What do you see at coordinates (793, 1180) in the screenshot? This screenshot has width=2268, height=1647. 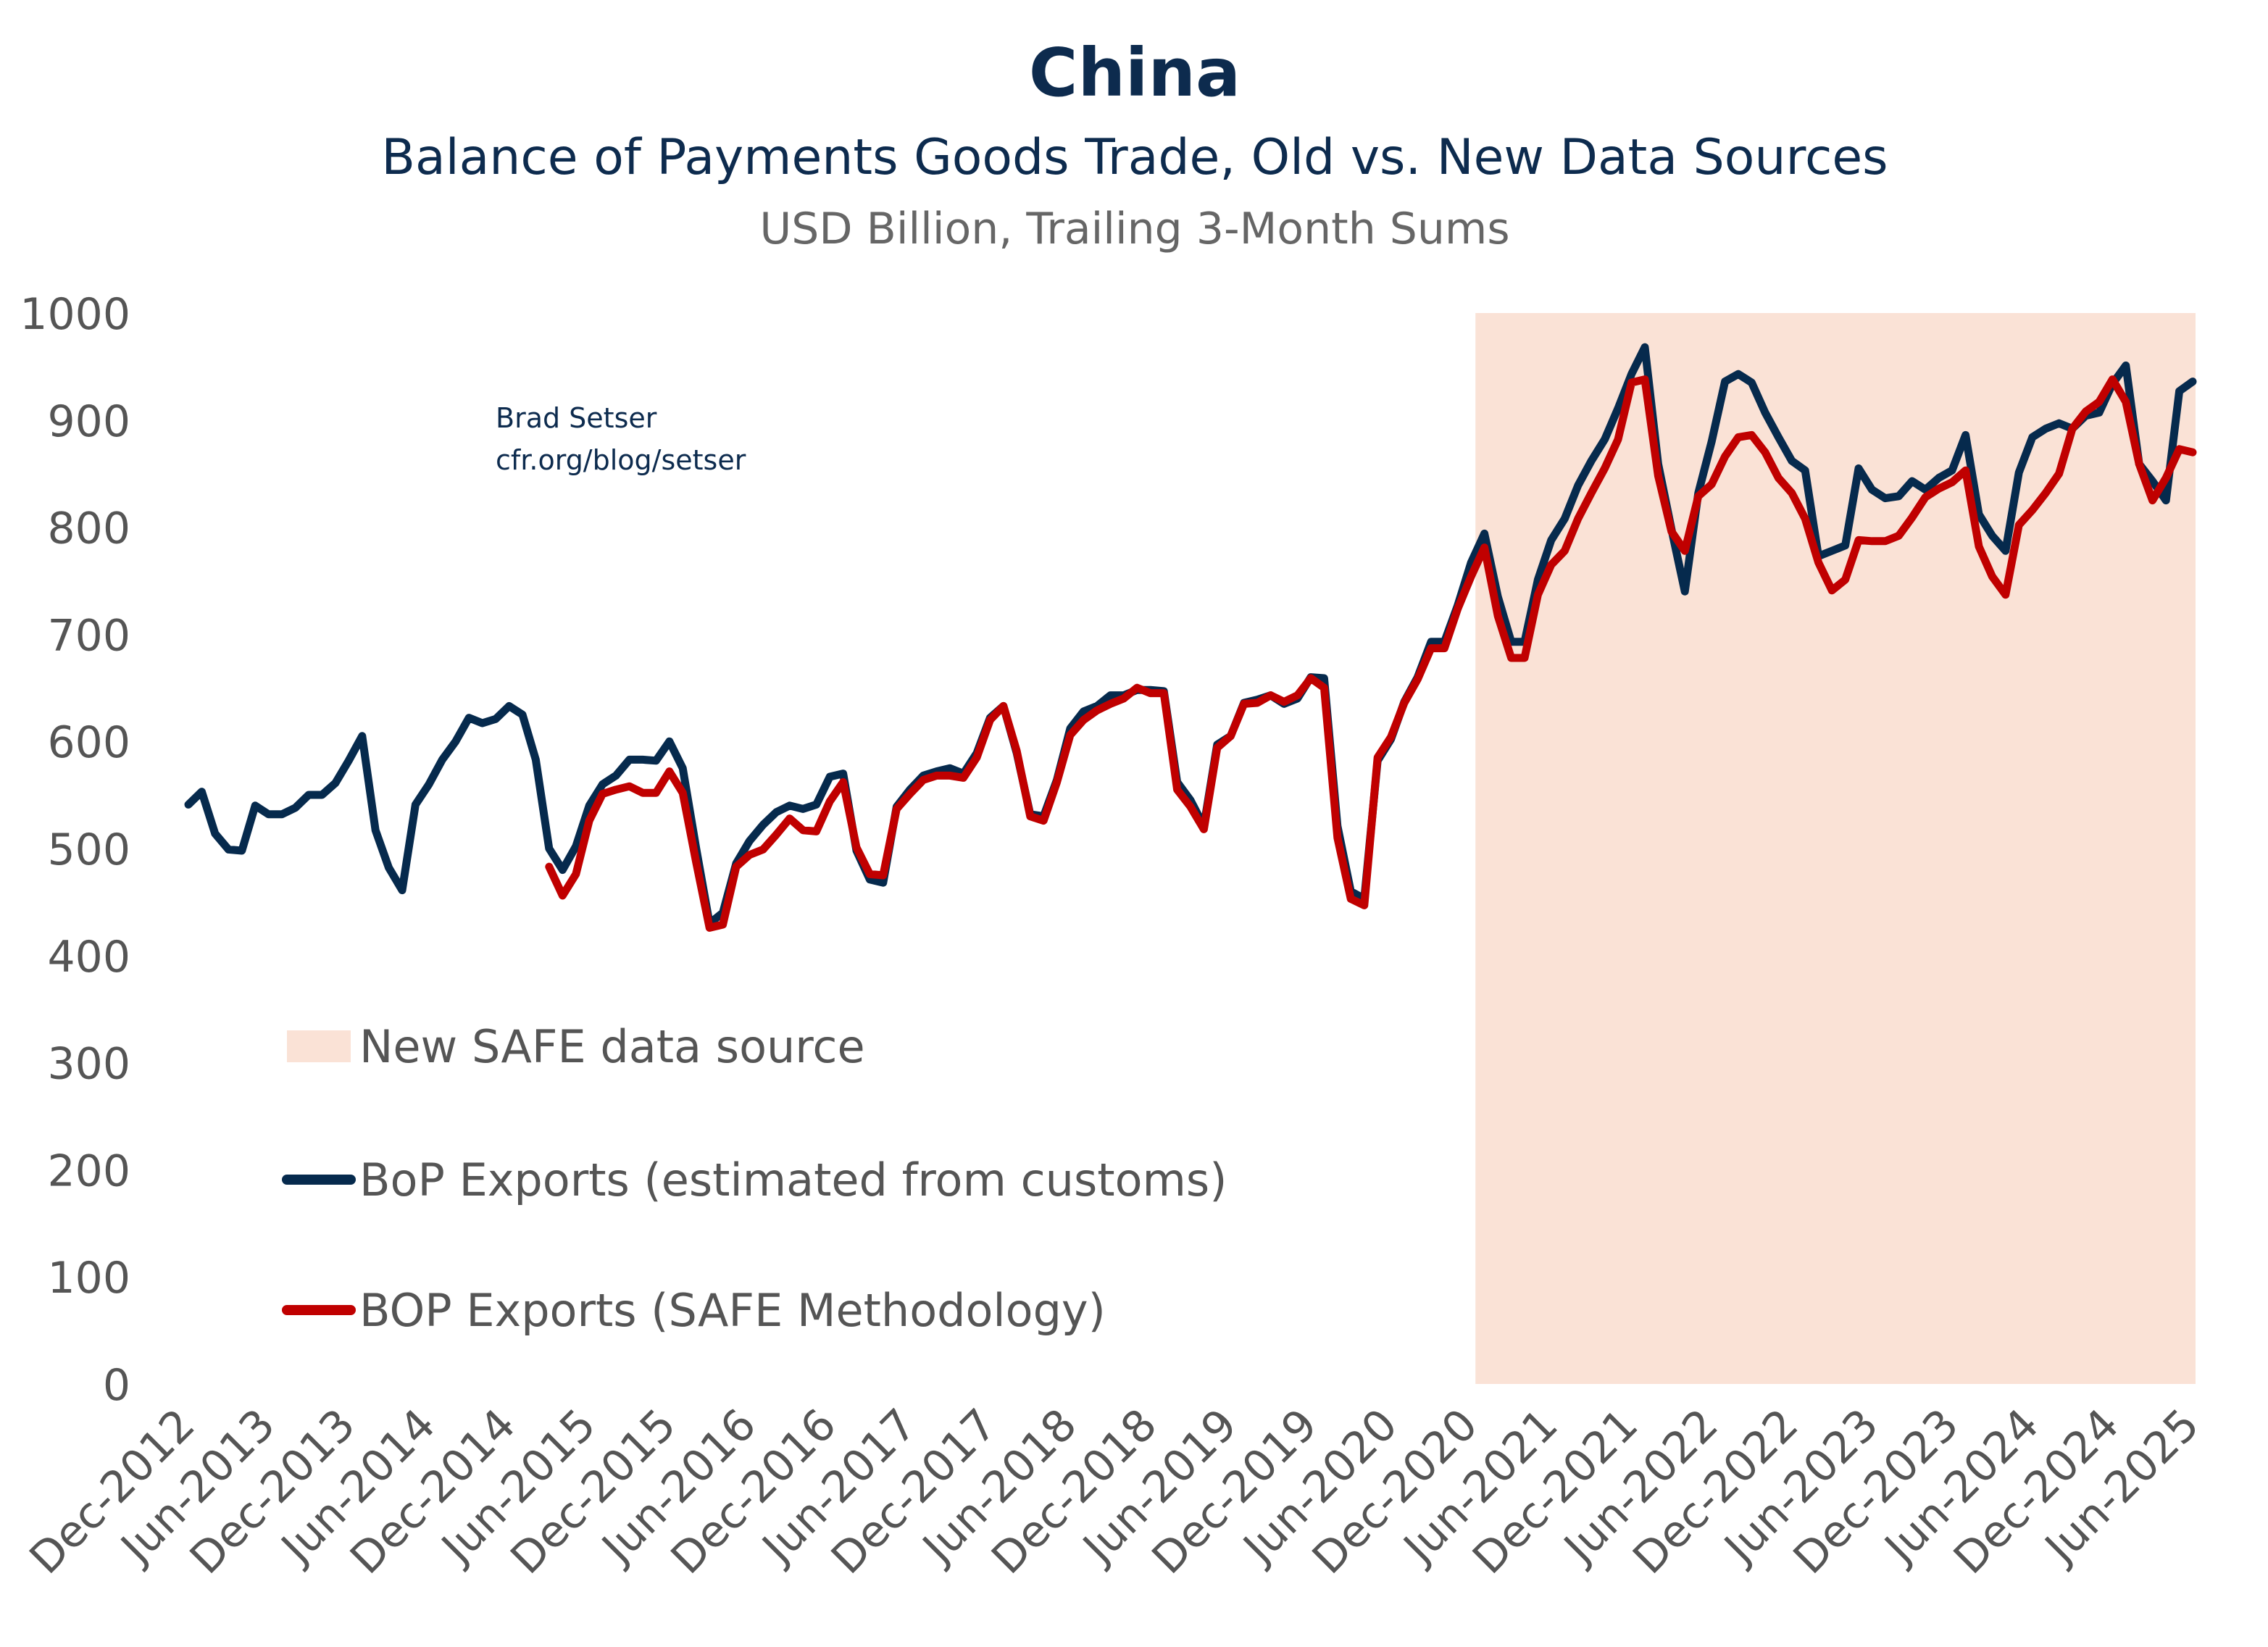 I see `legend-label-customs: BoP Exports (estimated from customs)` at bounding box center [793, 1180].